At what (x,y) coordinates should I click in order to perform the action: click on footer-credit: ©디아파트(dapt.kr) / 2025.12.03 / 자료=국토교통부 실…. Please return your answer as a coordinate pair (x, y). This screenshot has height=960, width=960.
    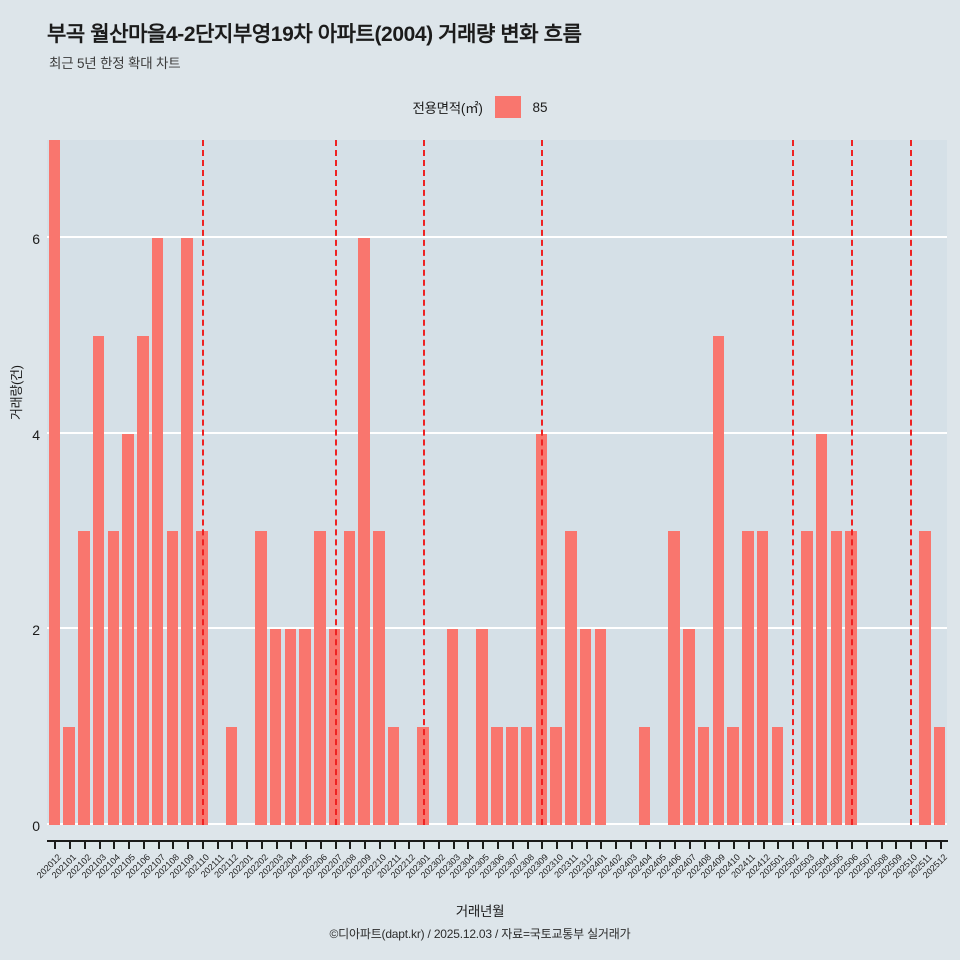
    Looking at the image, I should click on (480, 934).